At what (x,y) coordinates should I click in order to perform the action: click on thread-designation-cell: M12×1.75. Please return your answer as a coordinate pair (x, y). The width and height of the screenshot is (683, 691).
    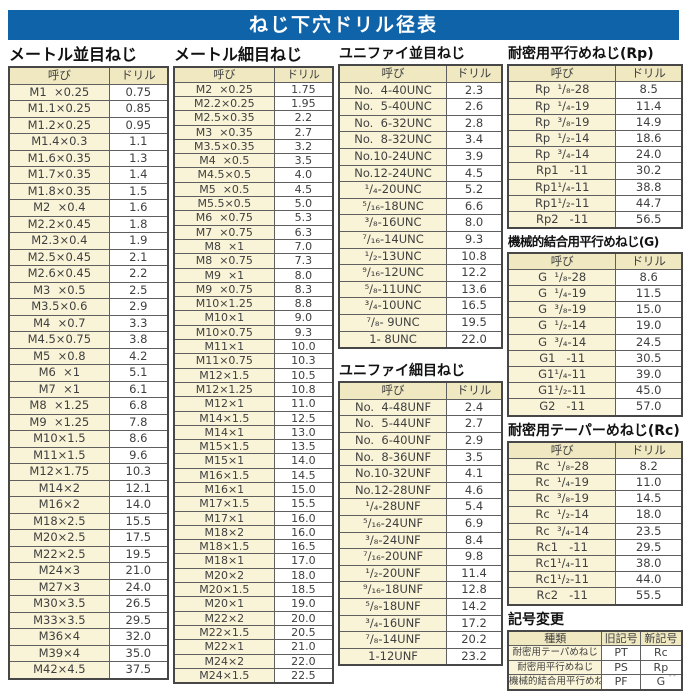
    Looking at the image, I should click on (59, 472).